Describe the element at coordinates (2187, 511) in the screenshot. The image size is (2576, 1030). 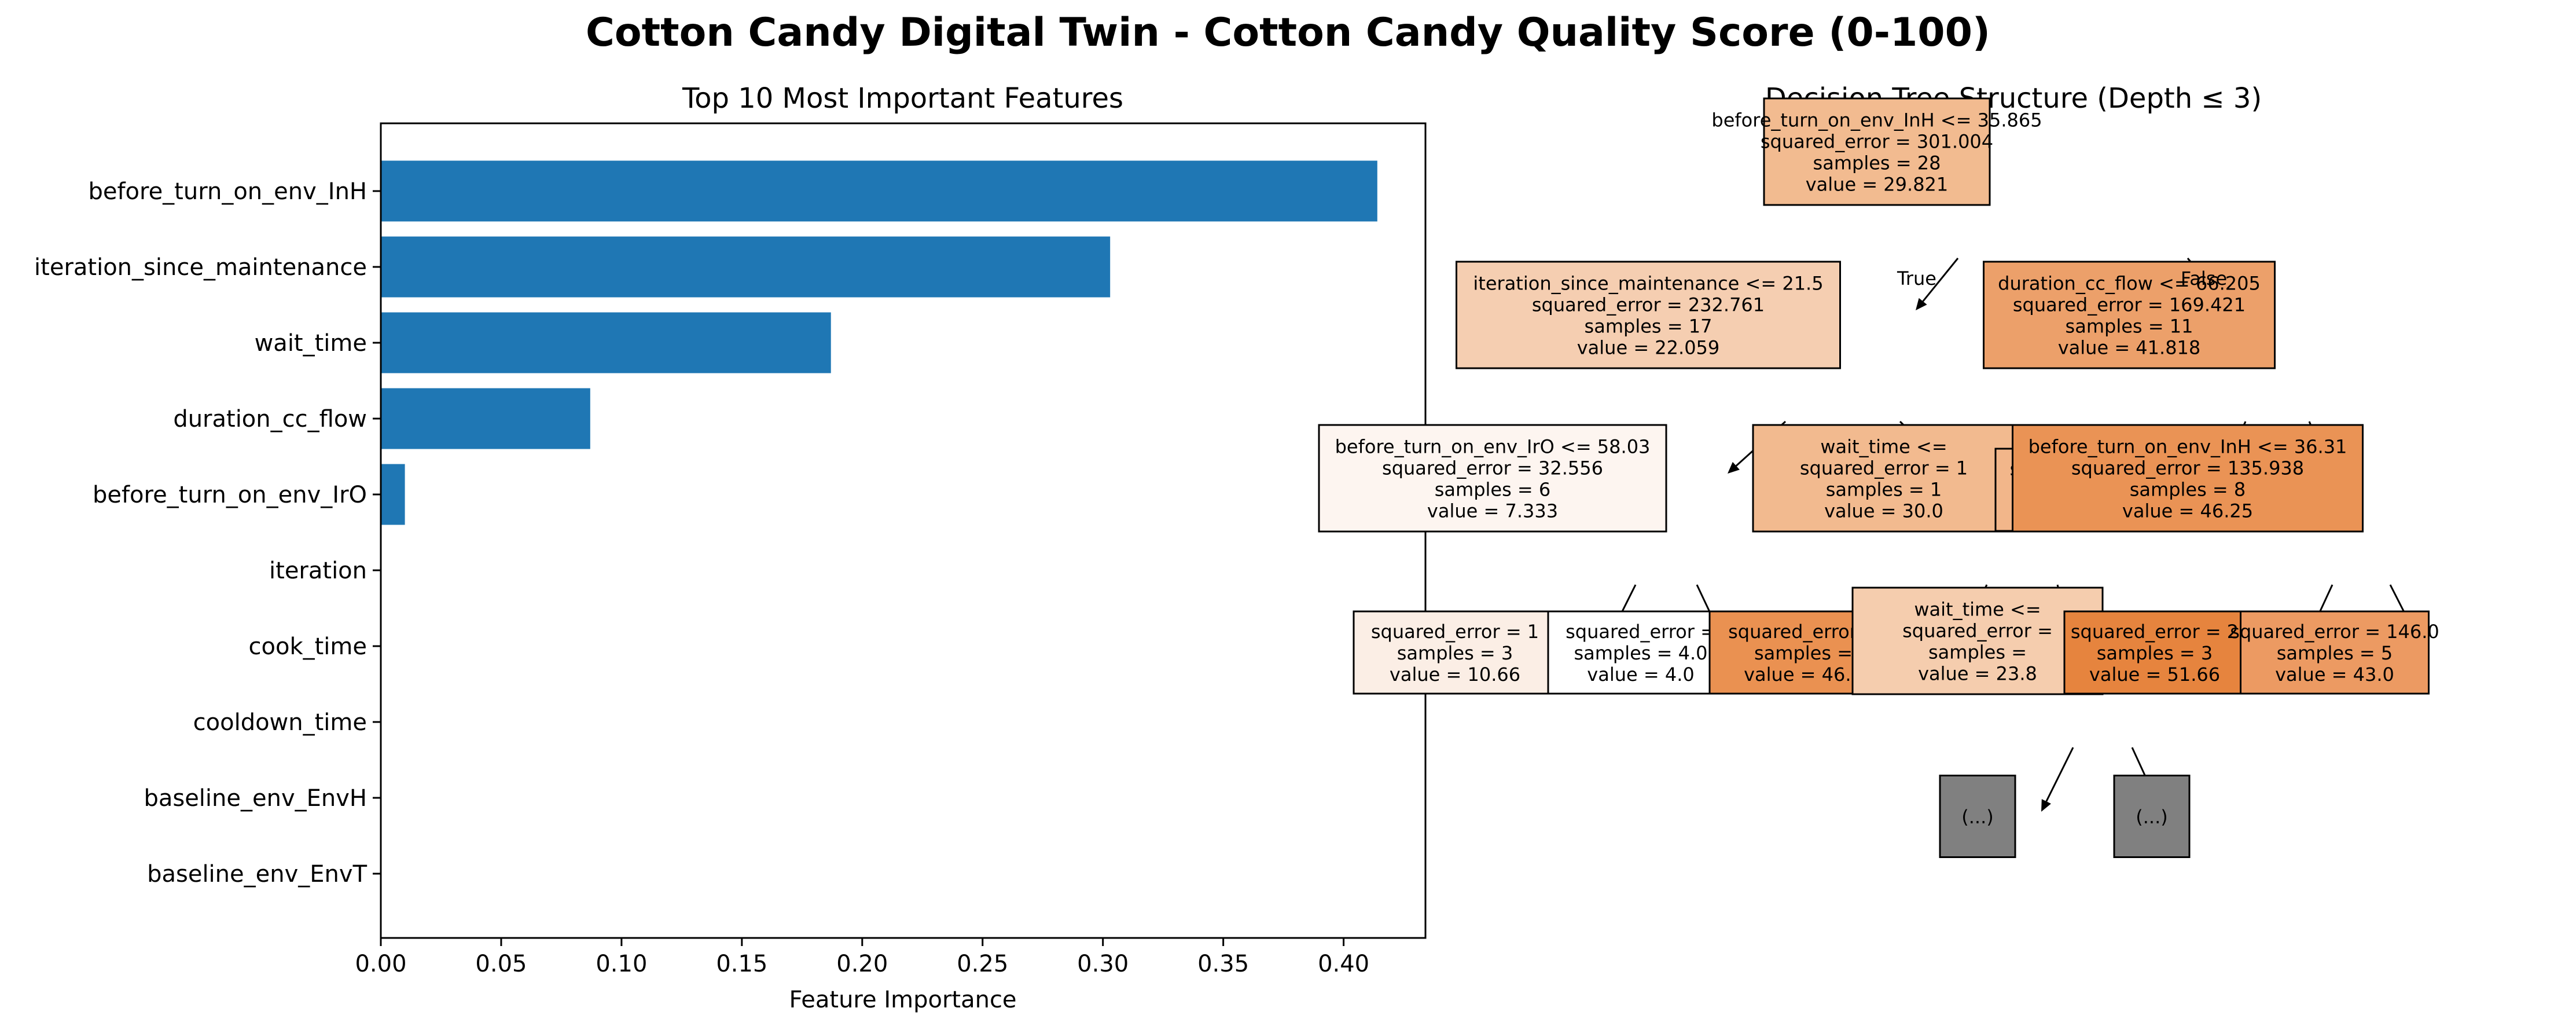
I see `tree-node-text: value = 46.25` at that location.